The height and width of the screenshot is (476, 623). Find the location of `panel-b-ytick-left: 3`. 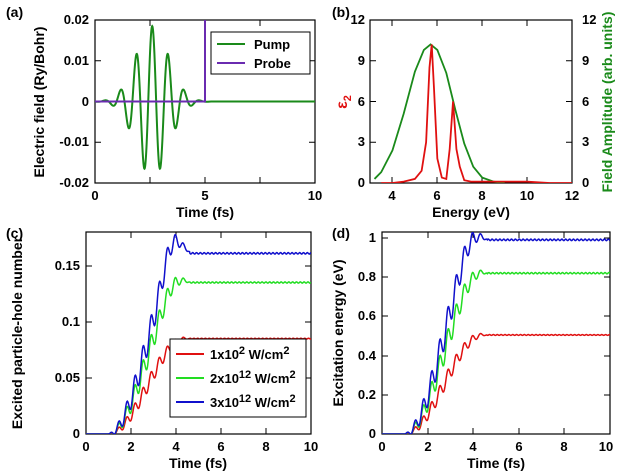

panel-b-ytick-left: 3 is located at coordinates (361, 141).